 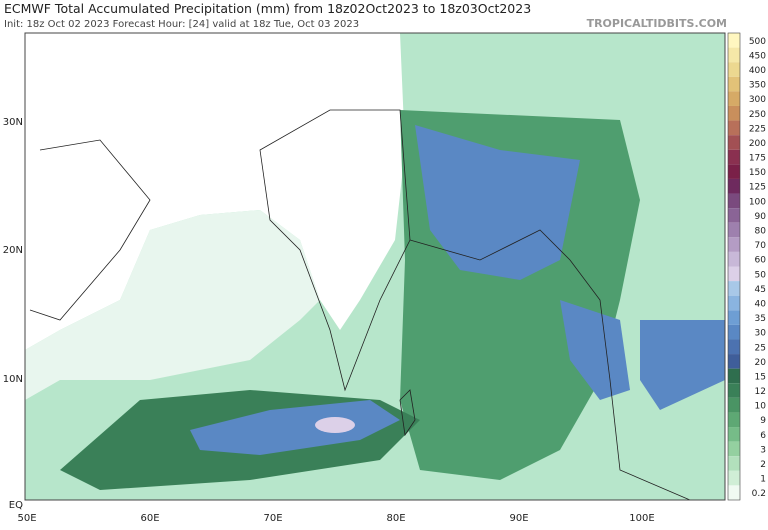 What do you see at coordinates (13, 379) in the screenshot?
I see `lat-label: 10N` at bounding box center [13, 379].